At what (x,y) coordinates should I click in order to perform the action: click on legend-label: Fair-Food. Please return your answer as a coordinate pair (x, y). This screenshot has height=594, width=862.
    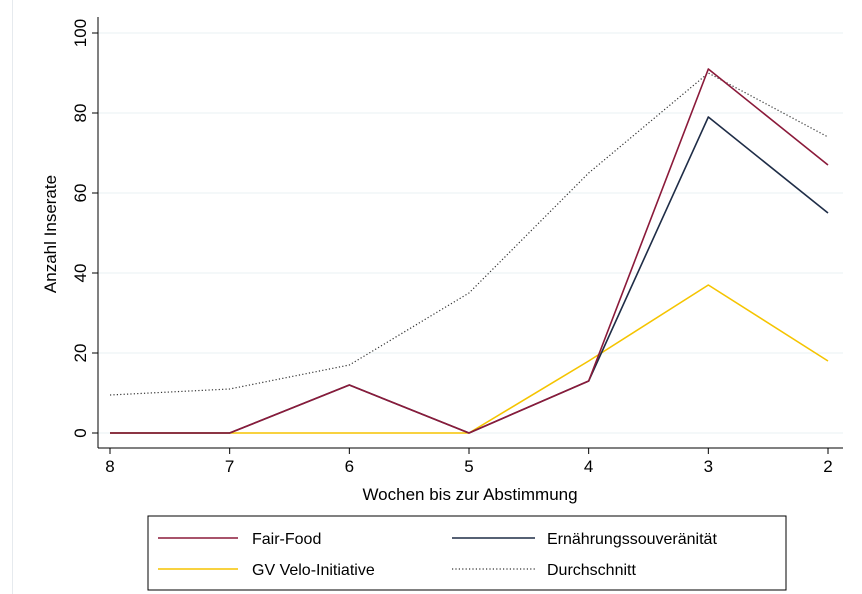
    Looking at the image, I should click on (286, 539).